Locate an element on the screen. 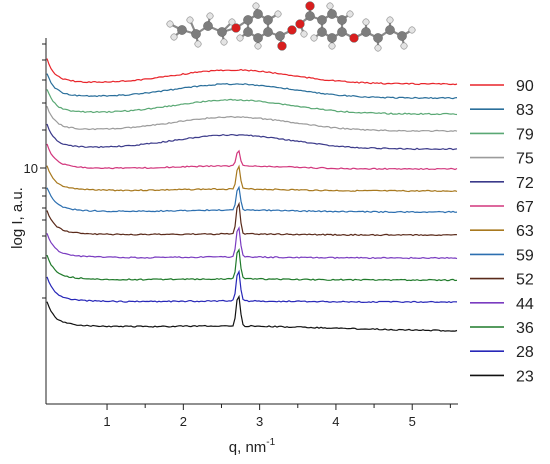  legend-label-79: 79 is located at coordinates (525, 134).